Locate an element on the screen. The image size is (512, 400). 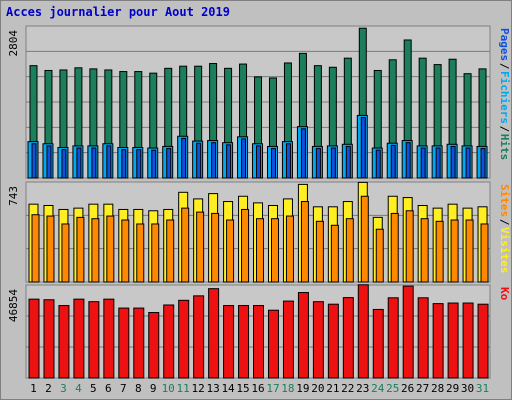
x-tick-label: 2 is located at coordinates (48, 388).